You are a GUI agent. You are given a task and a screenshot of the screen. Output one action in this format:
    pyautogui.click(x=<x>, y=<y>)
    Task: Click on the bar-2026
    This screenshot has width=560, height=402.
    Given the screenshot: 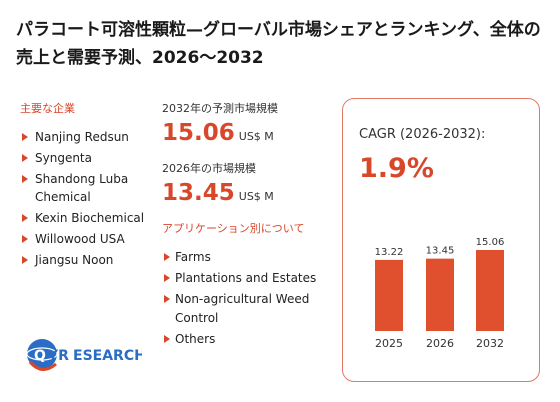 What is the action you would take?
    pyautogui.click(x=440, y=294)
    